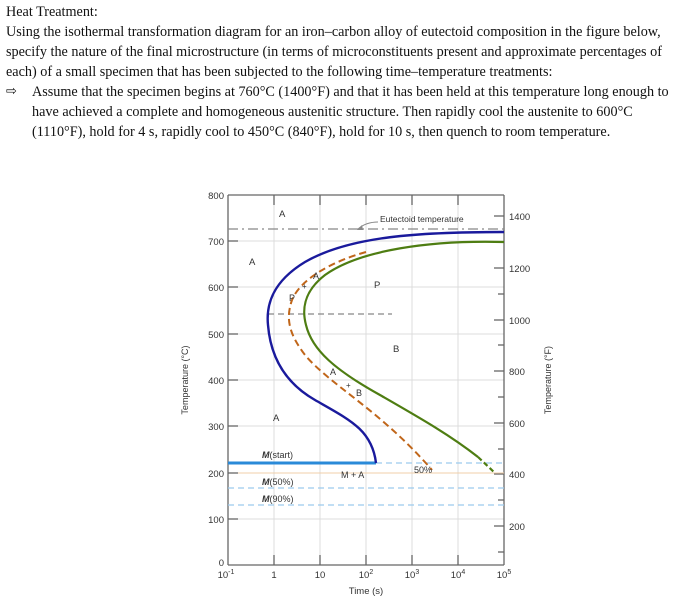 This screenshot has height=601, width=674. Describe the element at coordinates (11, 91) in the screenshot. I see `hollow-right-arrow-icon: ⇨` at that location.